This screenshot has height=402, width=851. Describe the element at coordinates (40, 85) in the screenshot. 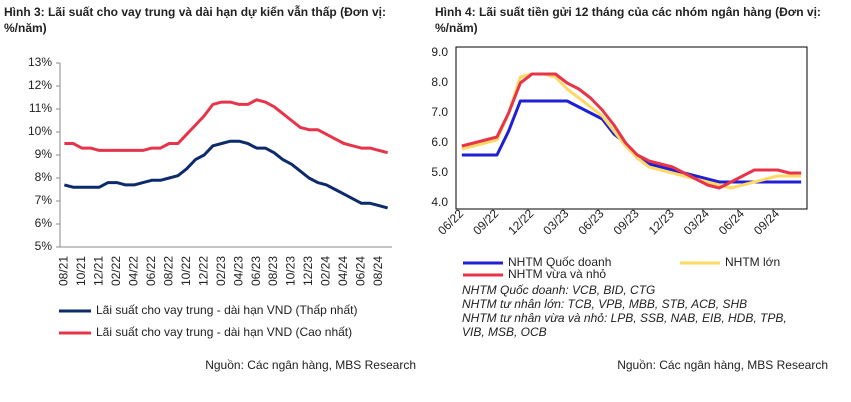

I see `y-tick-label: 12%` at that location.